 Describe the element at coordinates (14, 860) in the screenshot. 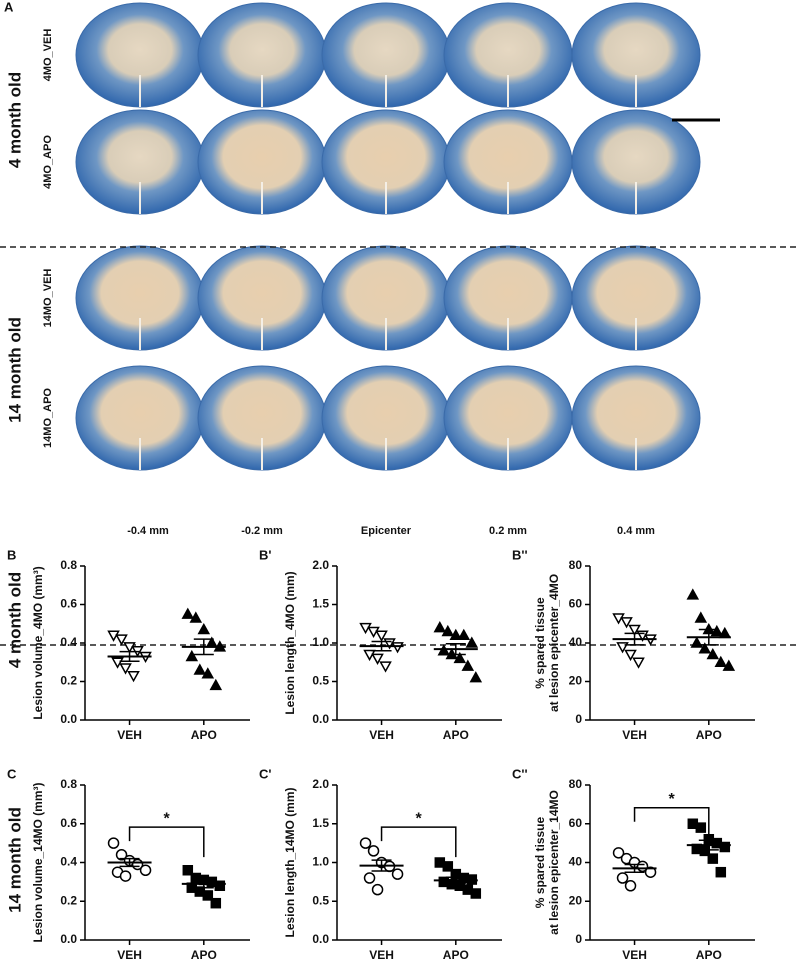

I see `row-group-label: 14 month old` at that location.